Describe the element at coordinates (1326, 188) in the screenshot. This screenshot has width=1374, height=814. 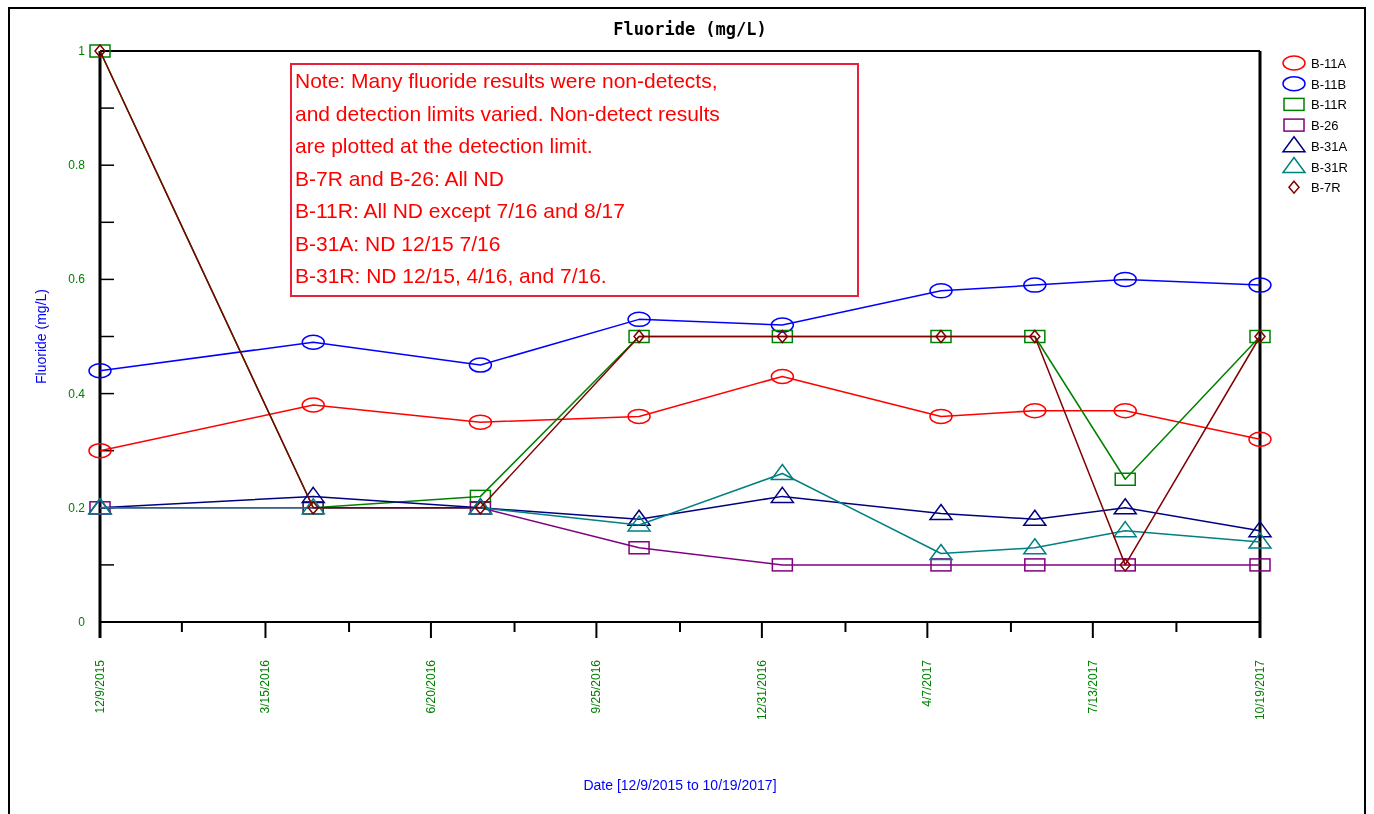
I see `legend-label: B-7R` at that location.